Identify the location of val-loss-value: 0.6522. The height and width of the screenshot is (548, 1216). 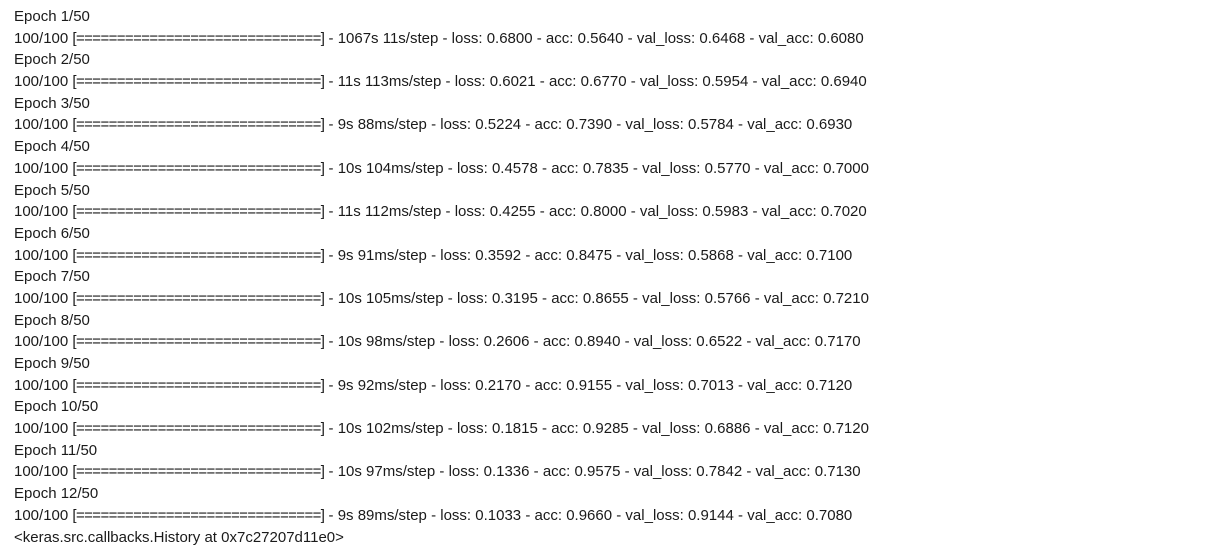
(719, 342).